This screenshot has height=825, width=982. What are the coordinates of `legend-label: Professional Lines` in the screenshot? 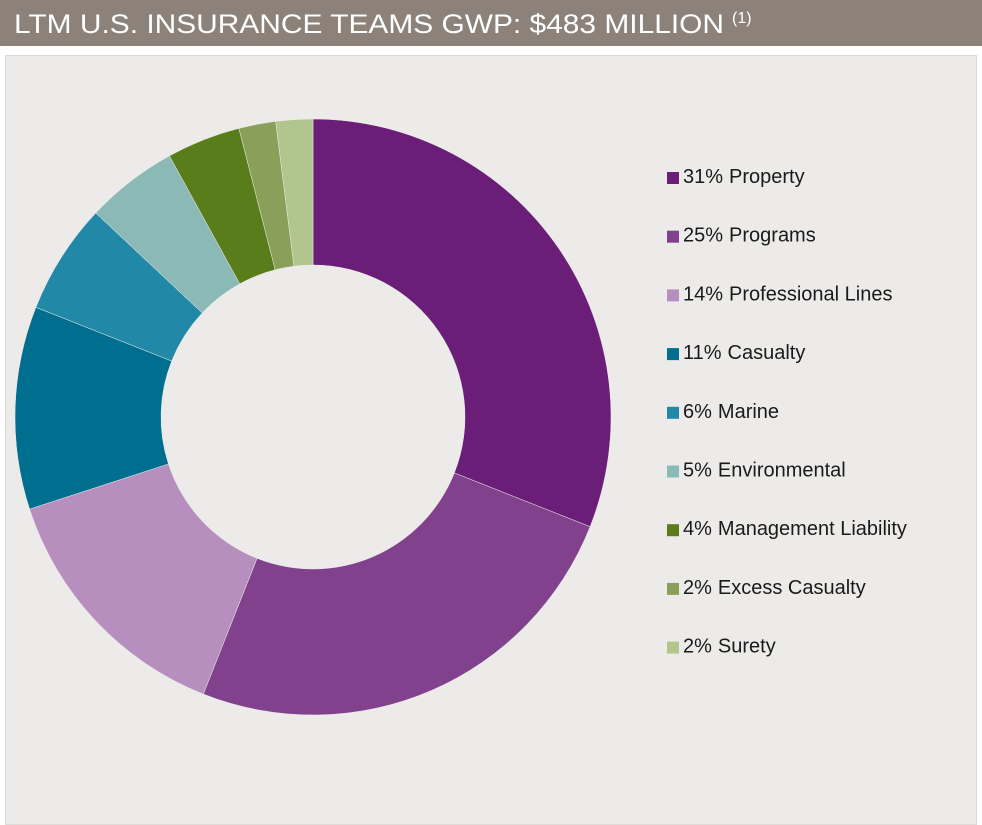 It's located at (810, 295).